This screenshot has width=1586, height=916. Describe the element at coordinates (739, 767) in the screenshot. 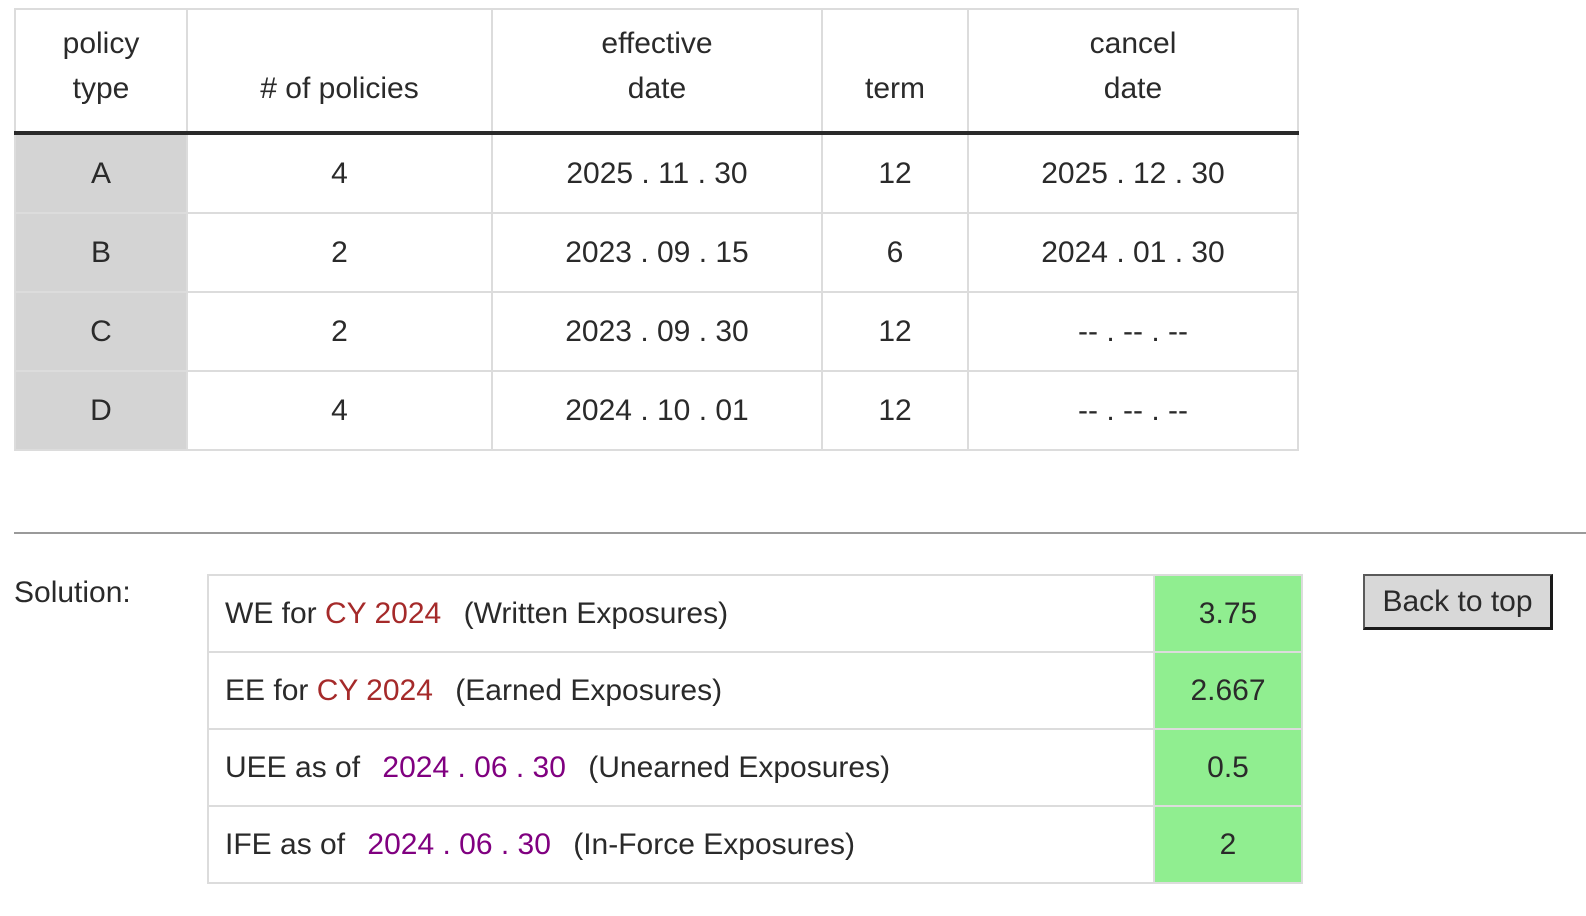

I see `solution-suffix: (Unearned Exposures)` at that location.